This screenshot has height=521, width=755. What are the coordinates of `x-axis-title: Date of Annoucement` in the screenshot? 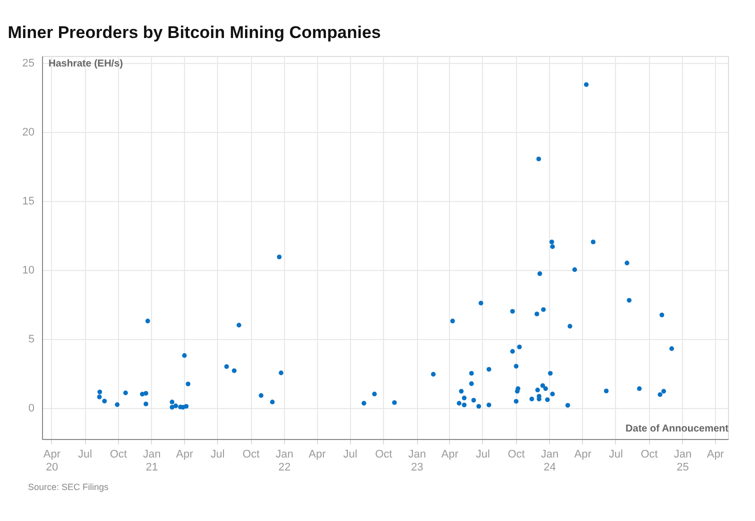 It's located at (678, 429).